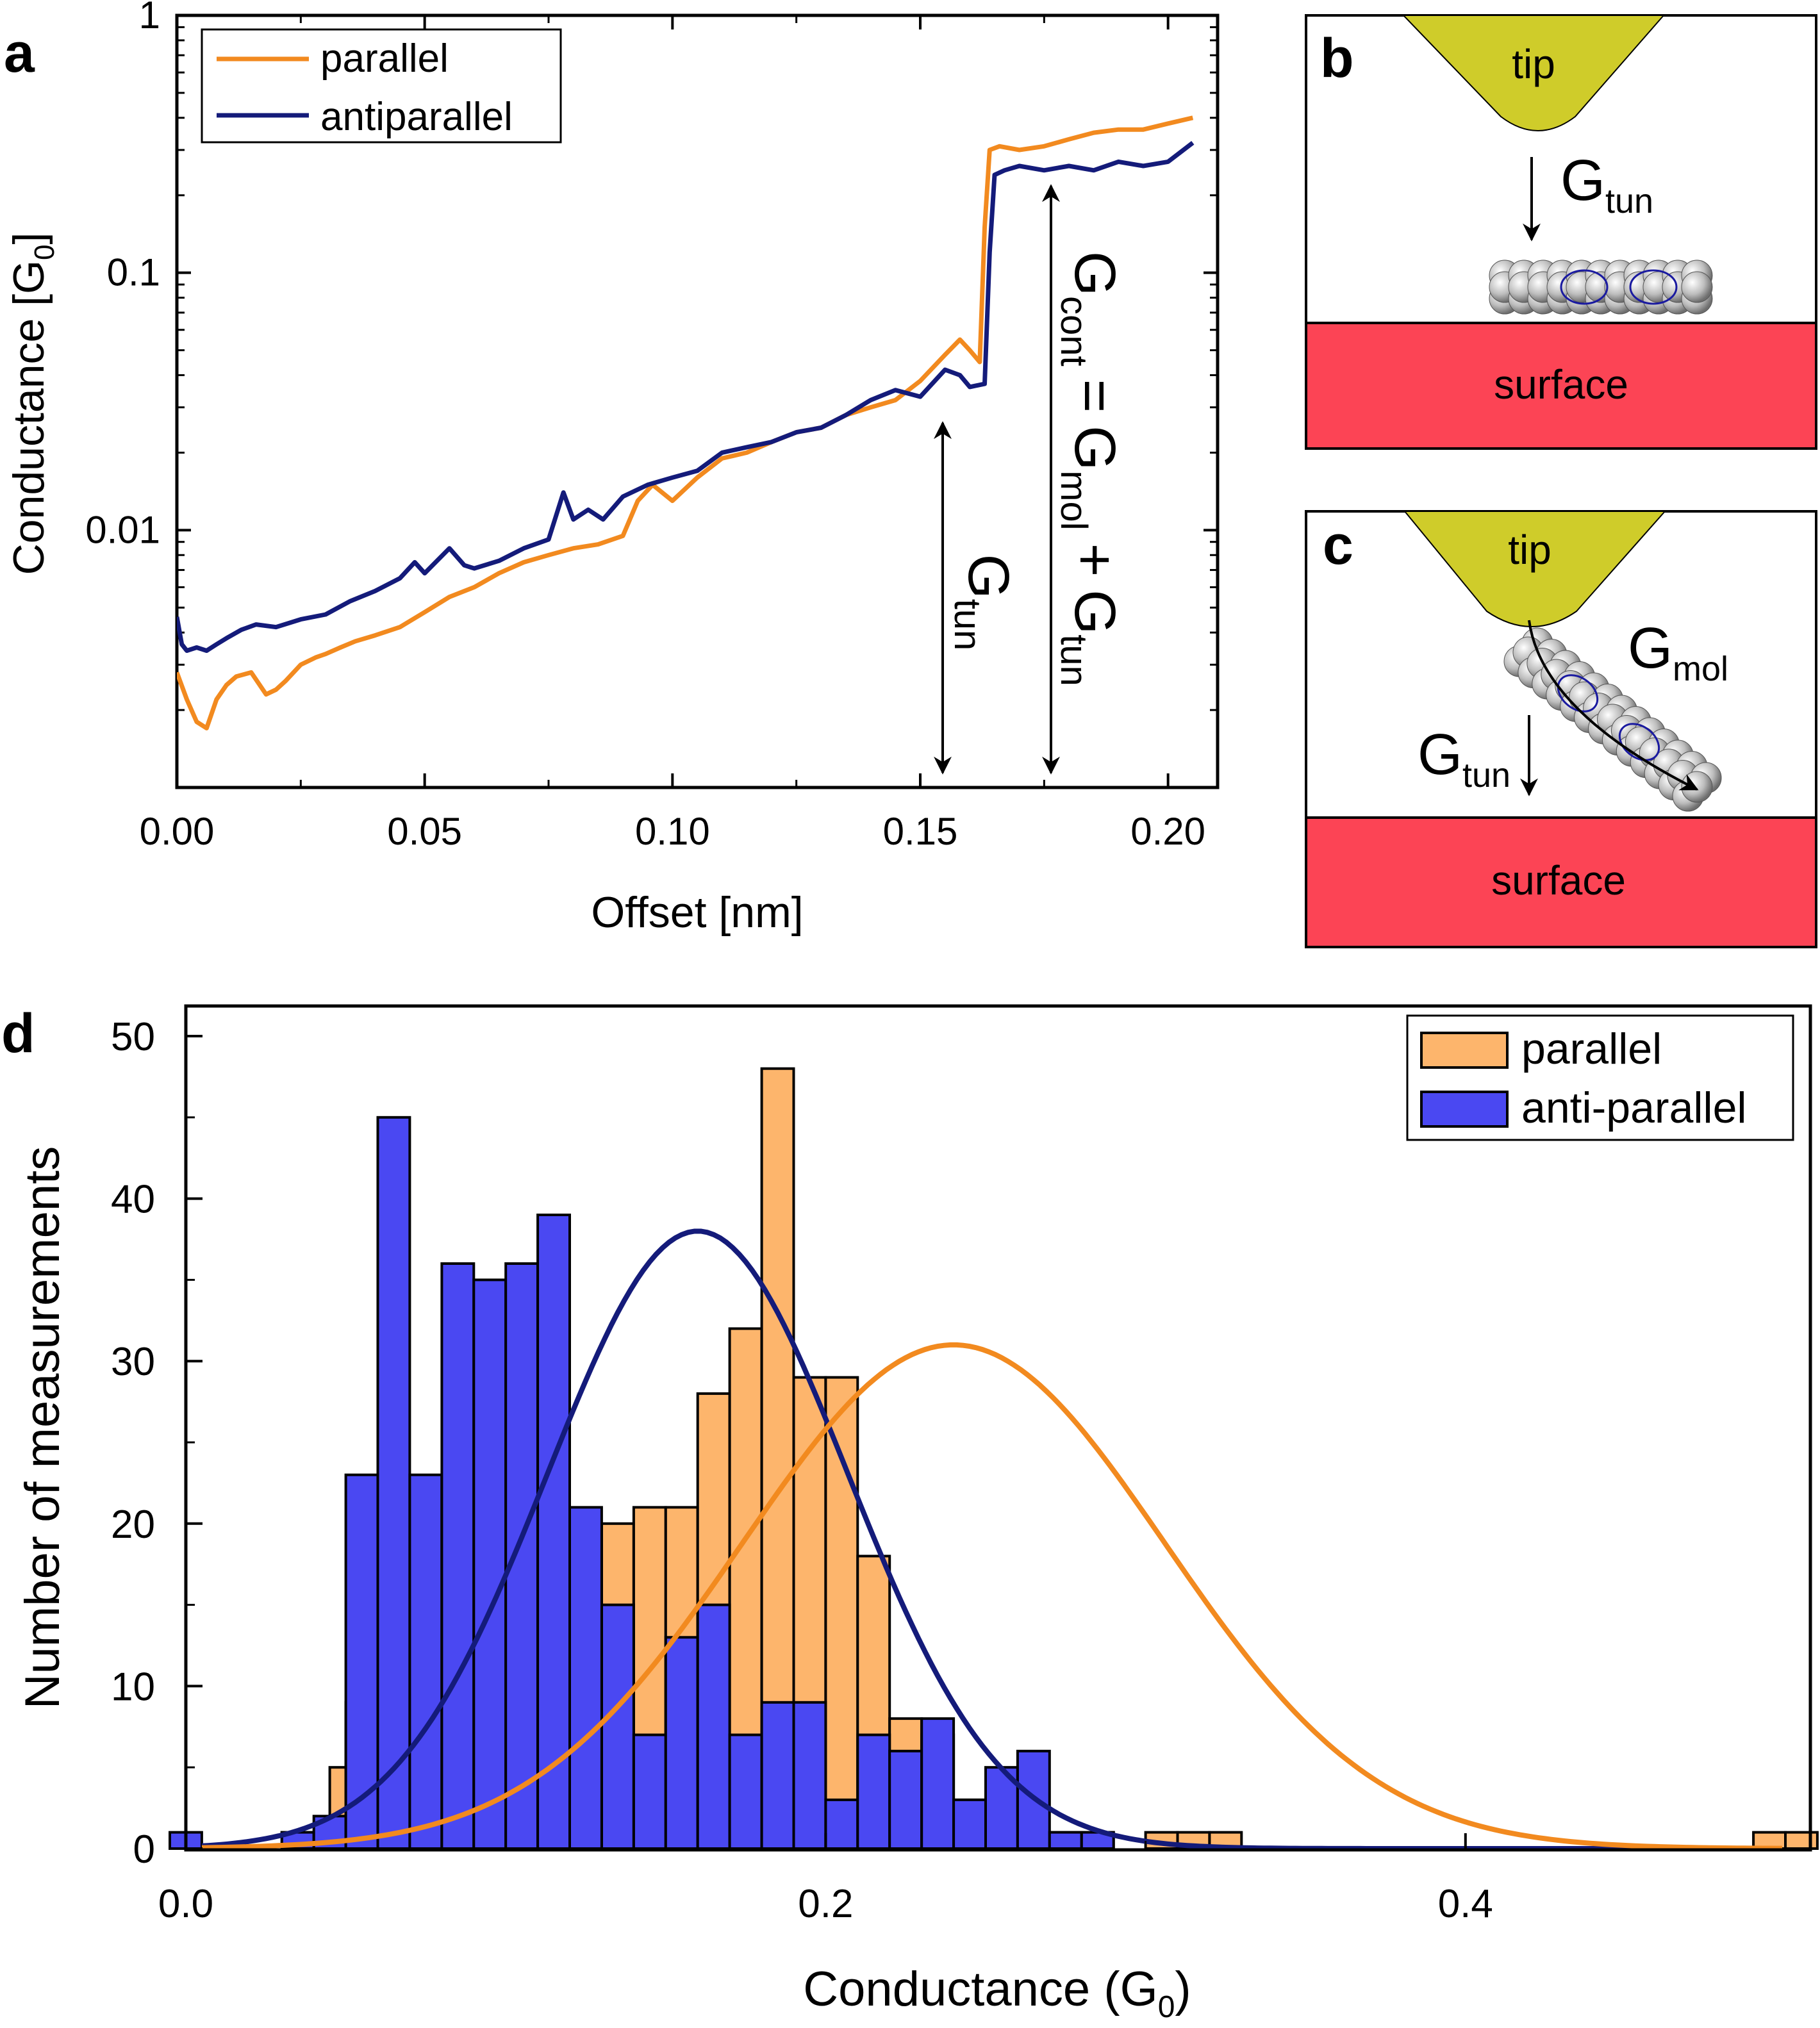 This screenshot has height=2028, width=1820. I want to click on x-tick-label-d: 0.4, so click(1465, 1904).